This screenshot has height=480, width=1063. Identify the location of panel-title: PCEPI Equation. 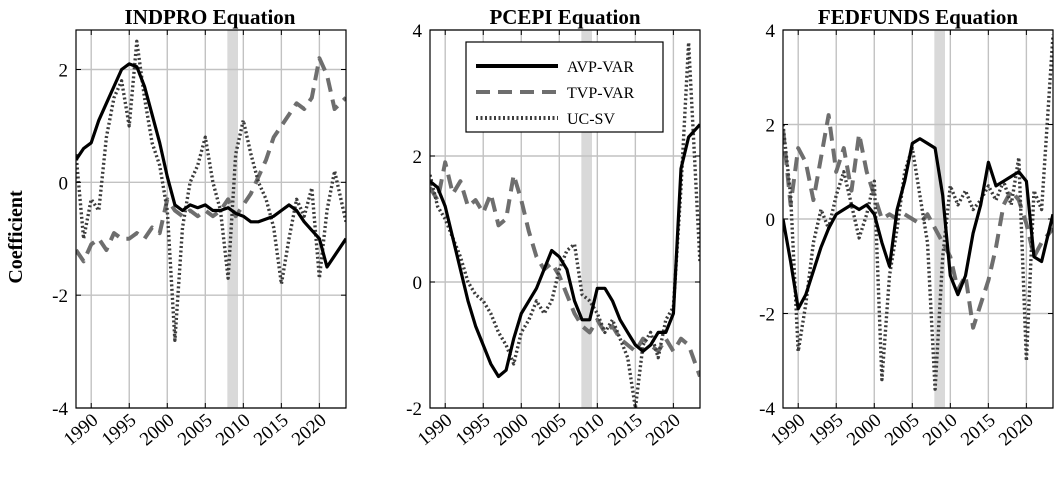
(564, 17).